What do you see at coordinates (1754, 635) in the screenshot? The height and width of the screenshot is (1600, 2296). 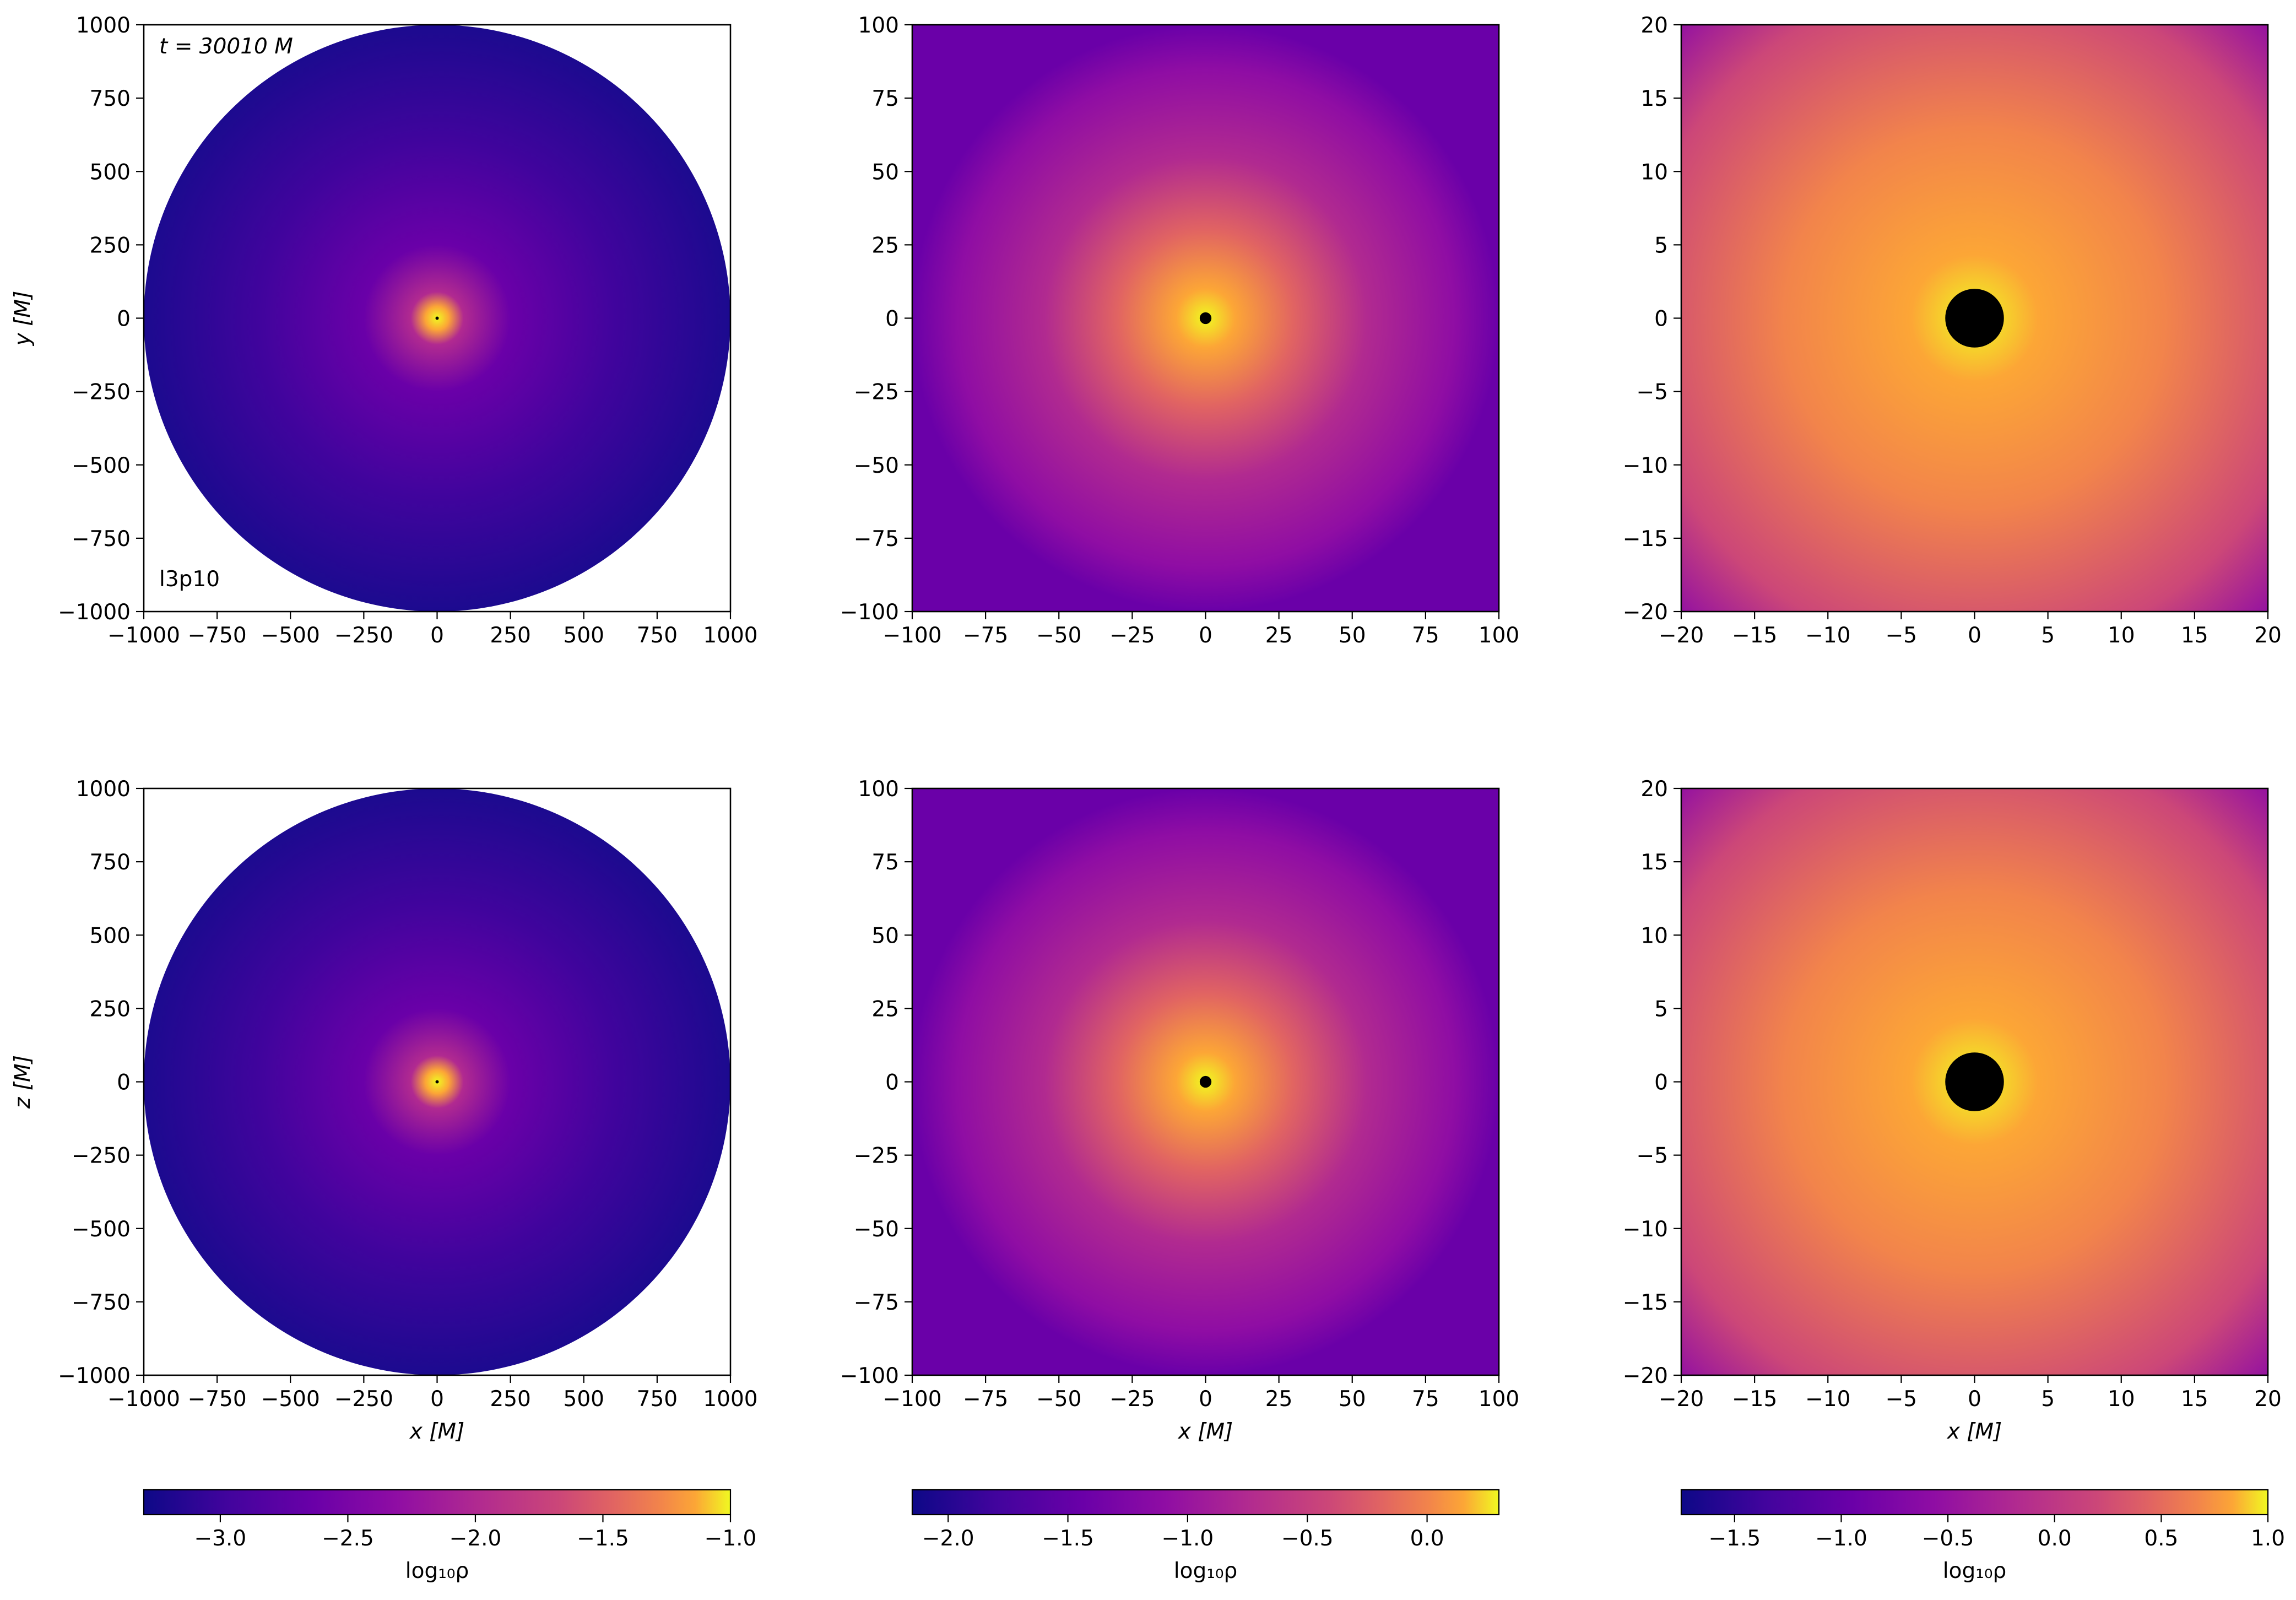 I see `x-tick-label: −15` at bounding box center [1754, 635].